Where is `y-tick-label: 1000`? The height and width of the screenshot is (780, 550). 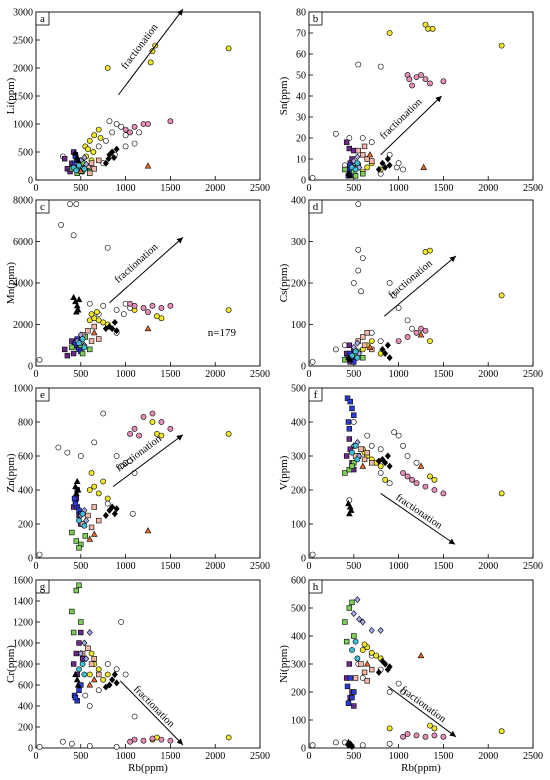
y-tick-label: 1000 is located at coordinates (23, 125).